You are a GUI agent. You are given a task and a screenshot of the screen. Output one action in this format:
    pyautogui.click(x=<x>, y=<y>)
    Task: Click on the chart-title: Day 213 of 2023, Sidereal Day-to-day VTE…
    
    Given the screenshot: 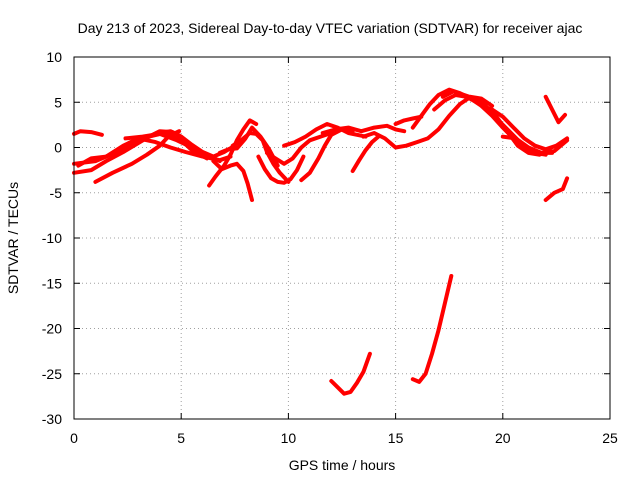 What is the action you would take?
    pyautogui.click(x=330, y=28)
    